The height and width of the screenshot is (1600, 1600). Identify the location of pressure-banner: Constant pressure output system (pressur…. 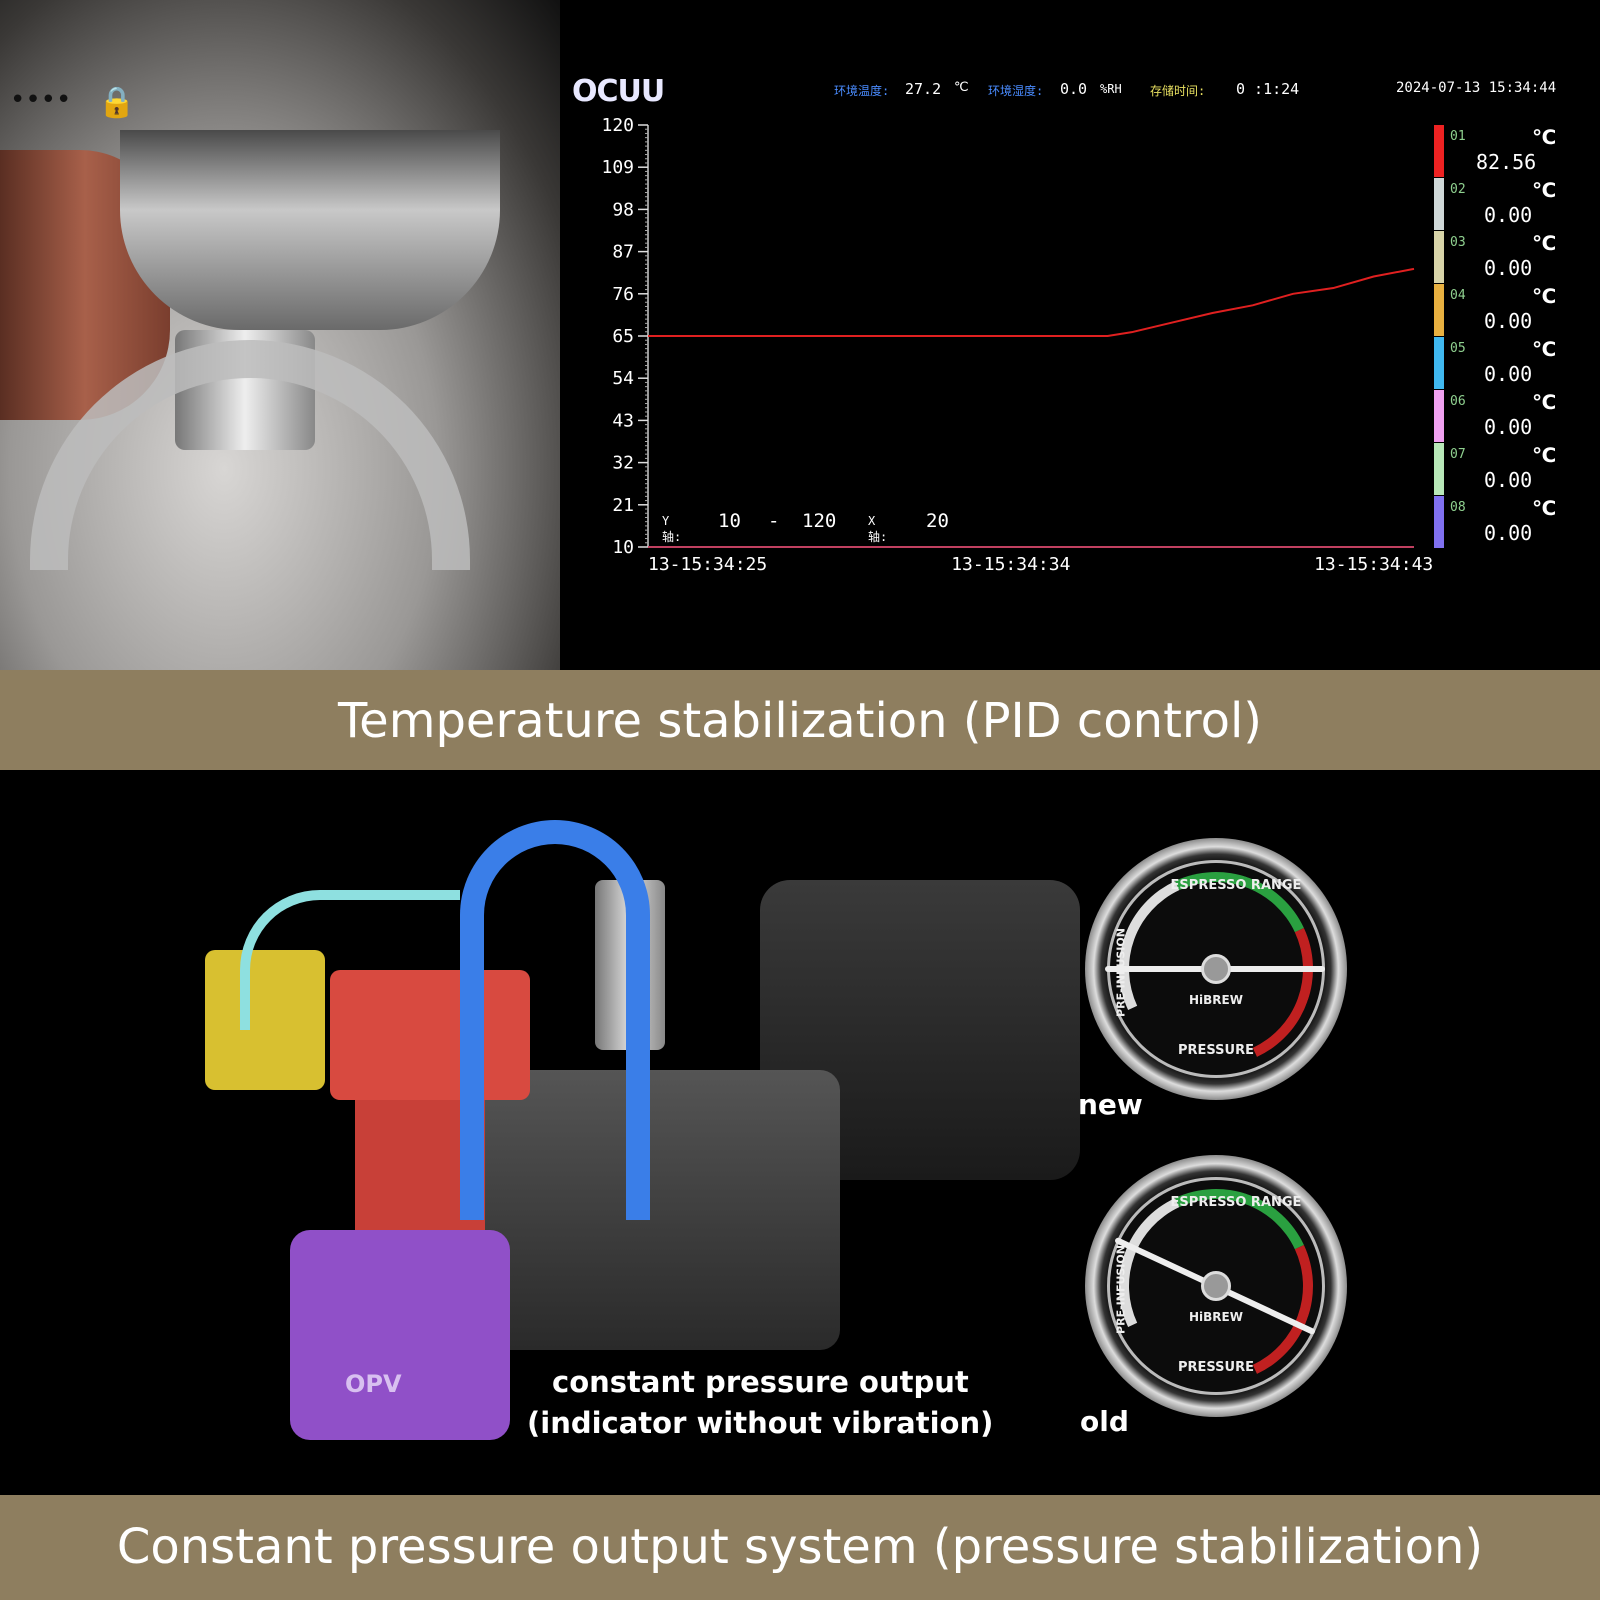
(800, 1547).